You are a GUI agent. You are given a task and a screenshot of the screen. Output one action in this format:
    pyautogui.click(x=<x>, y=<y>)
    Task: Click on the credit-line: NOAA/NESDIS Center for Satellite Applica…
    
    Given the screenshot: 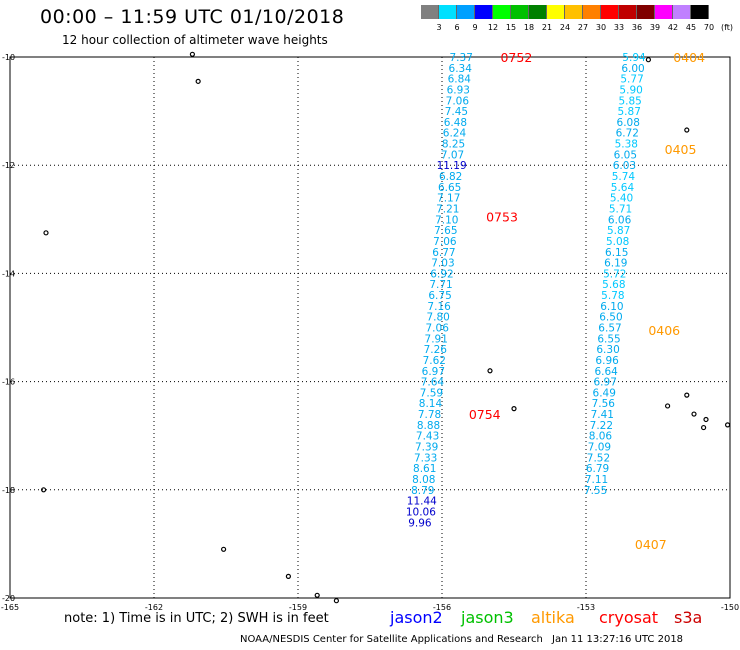 What is the action you would take?
    pyautogui.click(x=391, y=639)
    